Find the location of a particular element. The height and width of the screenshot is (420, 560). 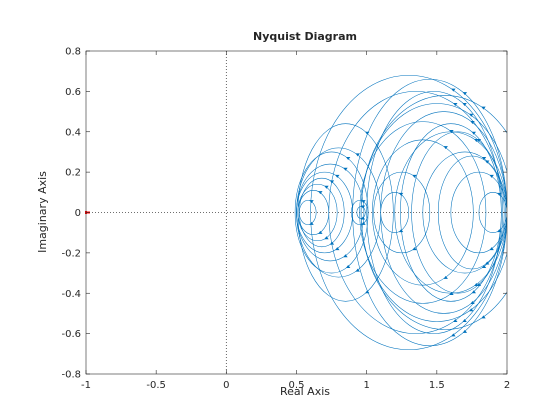

x-tick-label: 2 is located at coordinates (507, 385).